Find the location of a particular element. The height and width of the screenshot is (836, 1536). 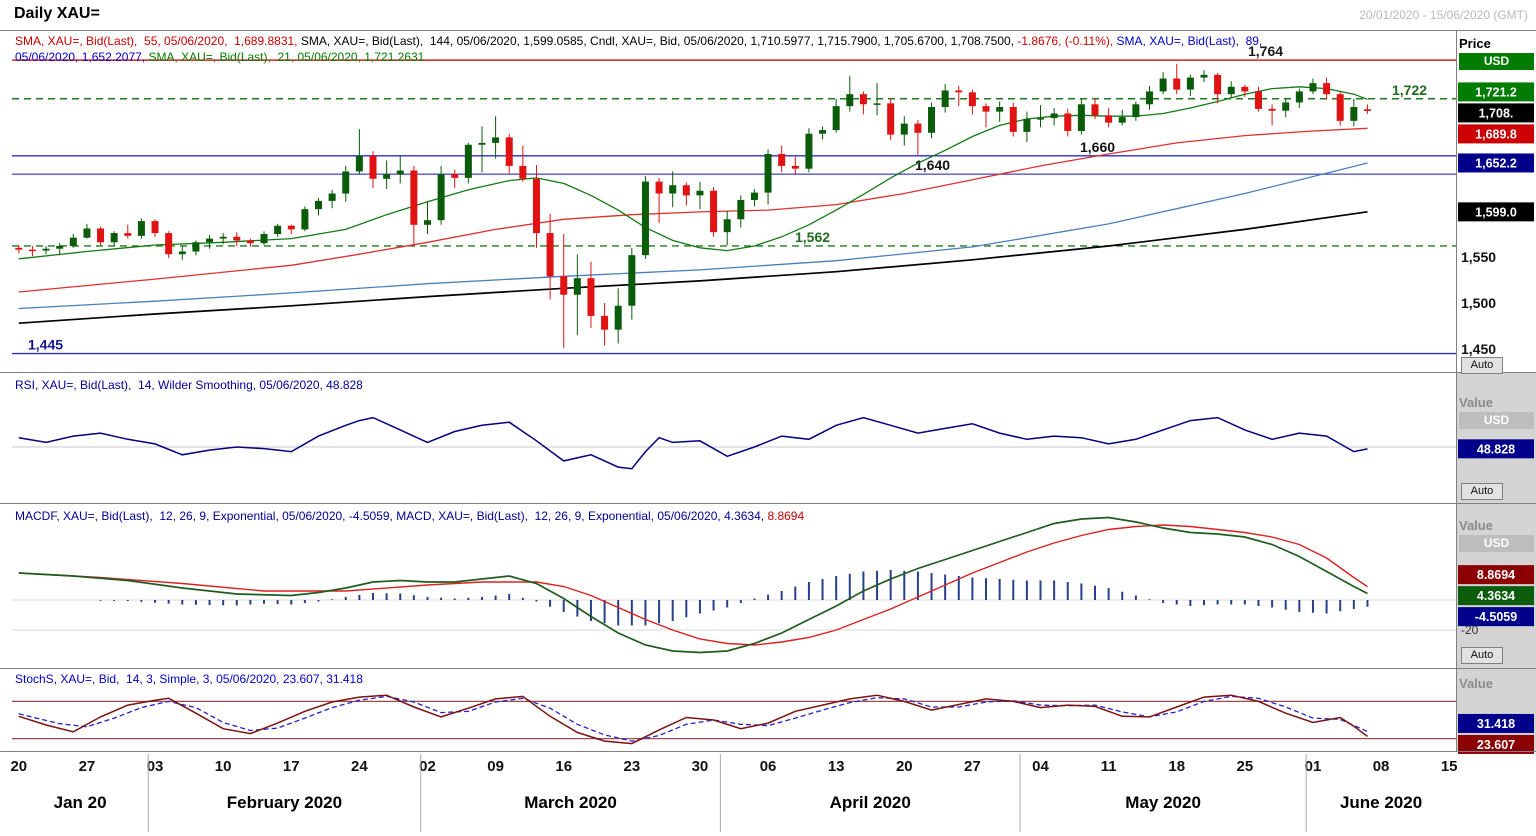

hline-price-label: 1,722 is located at coordinates (1409, 90).